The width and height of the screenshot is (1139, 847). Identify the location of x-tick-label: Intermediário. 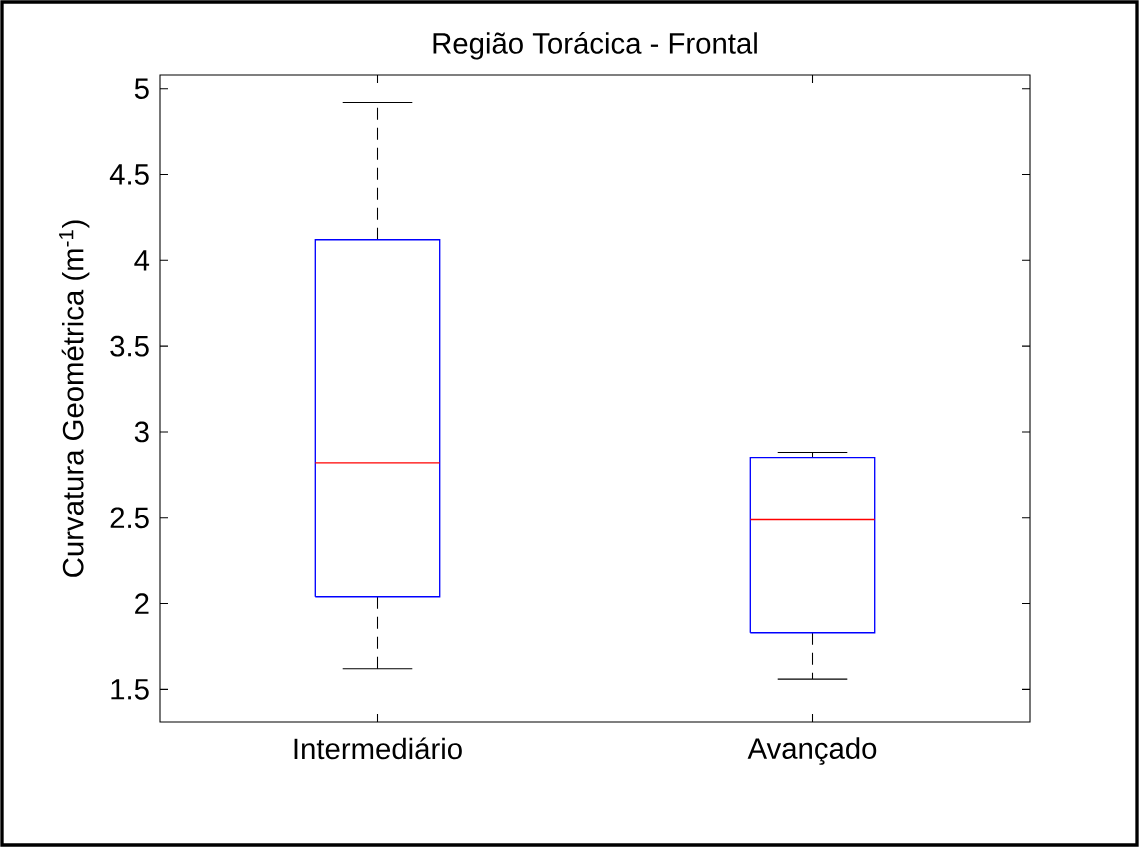
(378, 748).